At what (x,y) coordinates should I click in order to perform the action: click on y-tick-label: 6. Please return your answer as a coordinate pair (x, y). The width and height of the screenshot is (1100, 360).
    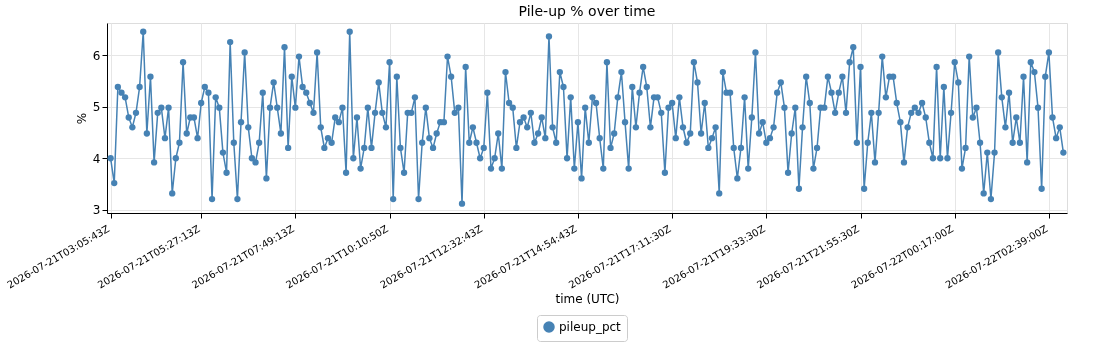
    Looking at the image, I should click on (96, 55).